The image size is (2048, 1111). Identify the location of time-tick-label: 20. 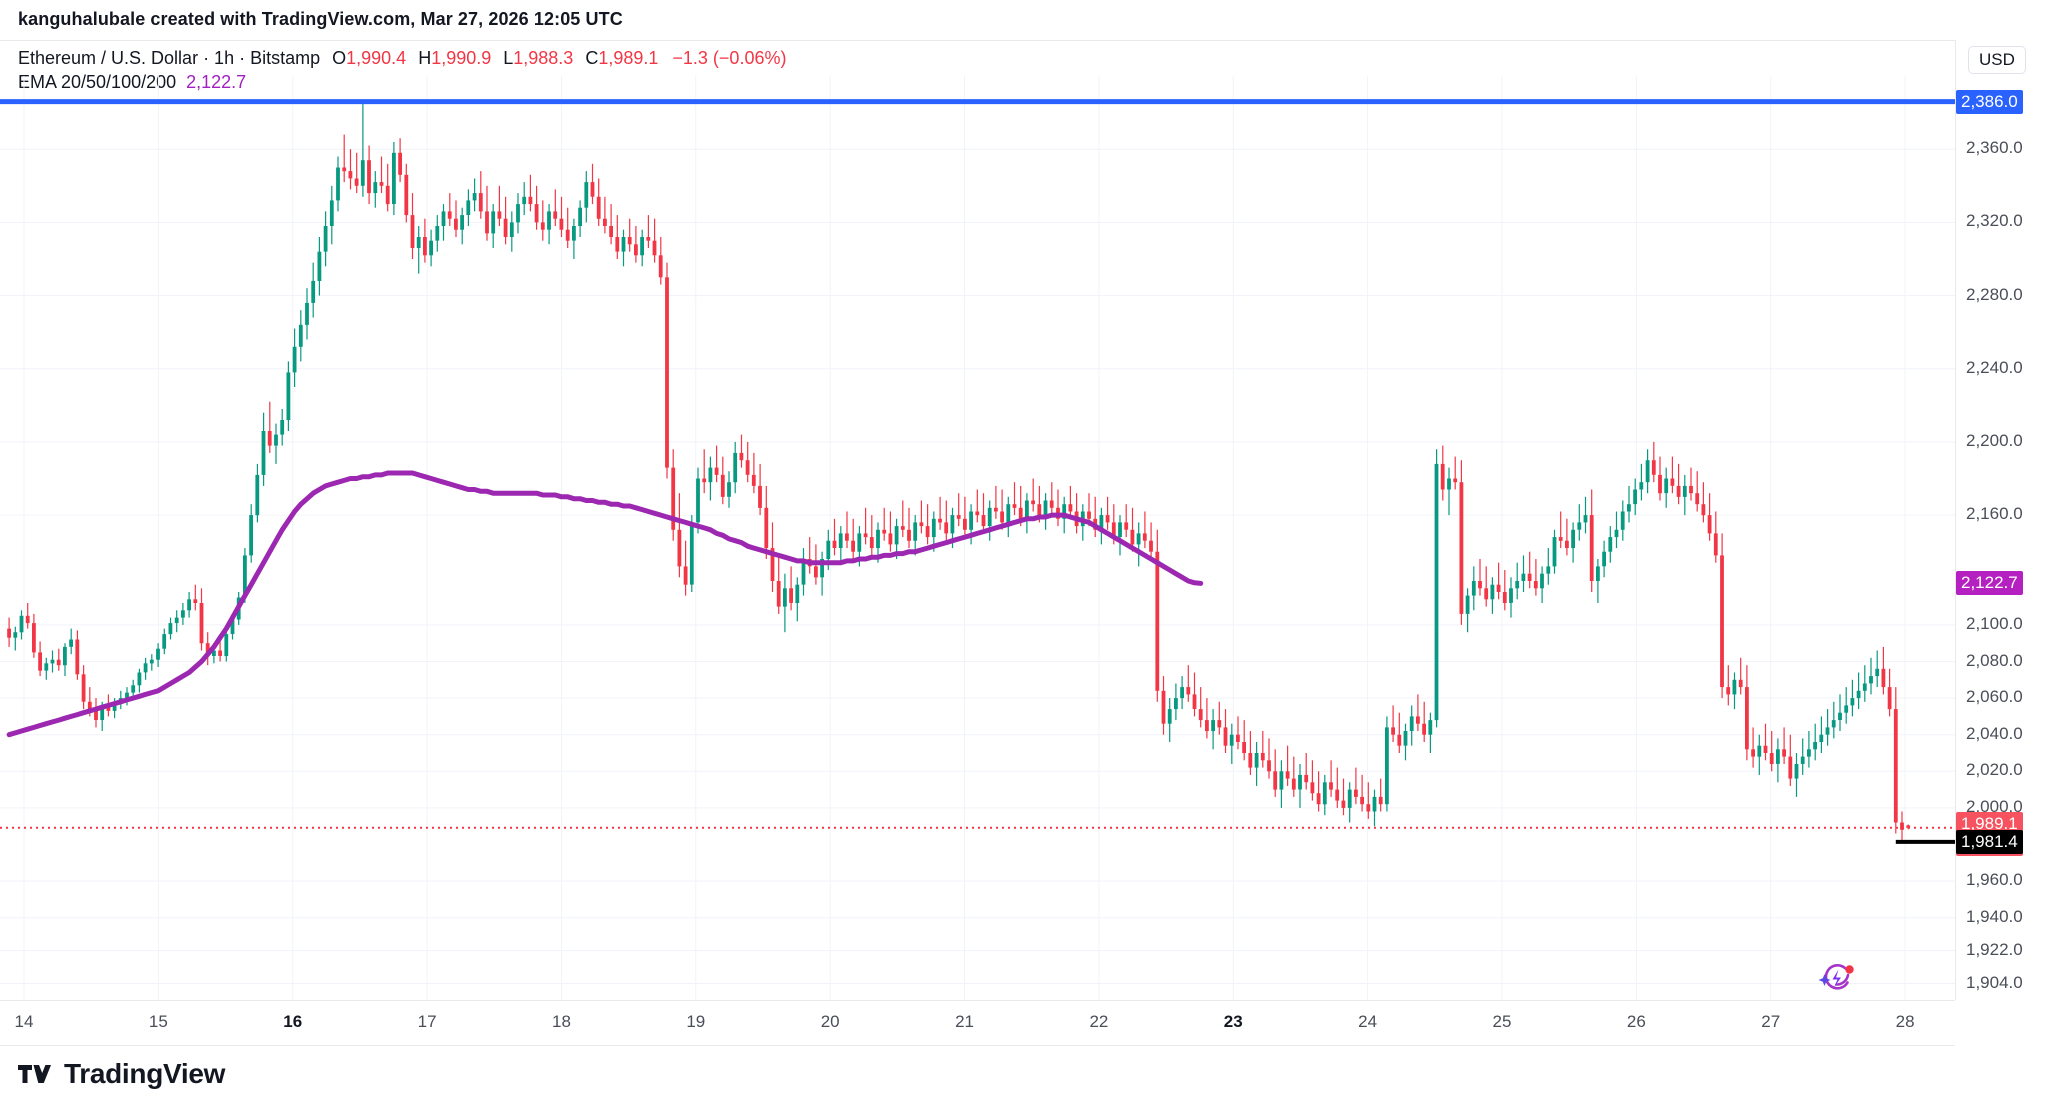
(830, 1021).